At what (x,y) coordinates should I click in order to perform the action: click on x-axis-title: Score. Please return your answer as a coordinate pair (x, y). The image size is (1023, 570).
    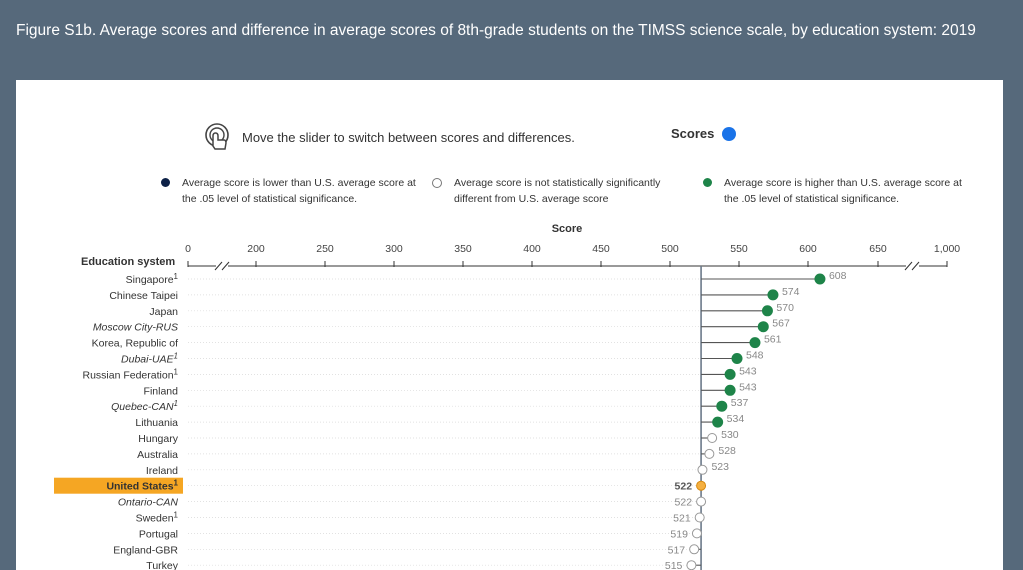
    Looking at the image, I should click on (567, 229).